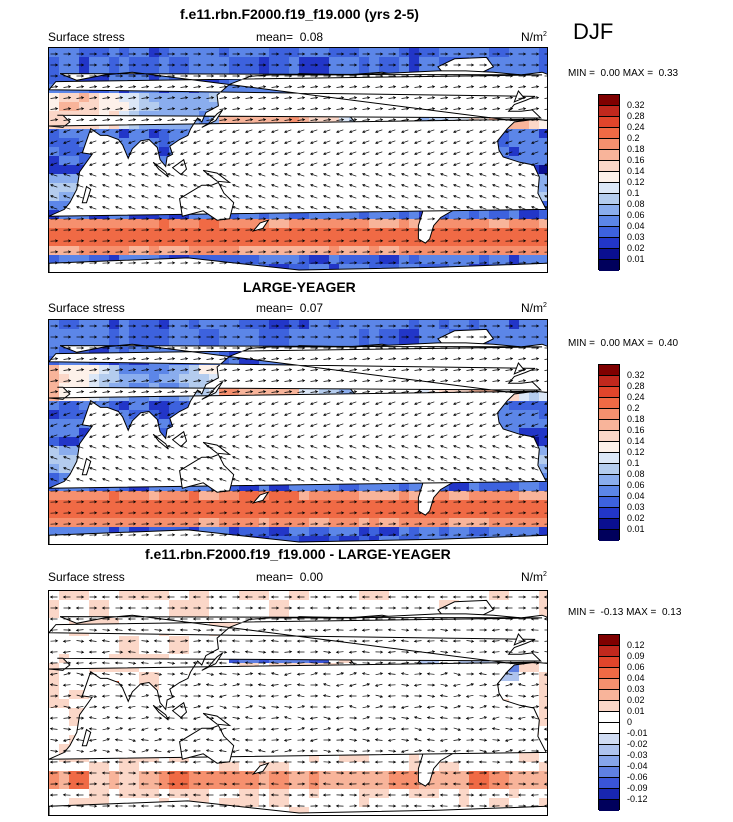  Describe the element at coordinates (290, 308) in the screenshot. I see `panel-2-mean: mean= 0.07` at that location.